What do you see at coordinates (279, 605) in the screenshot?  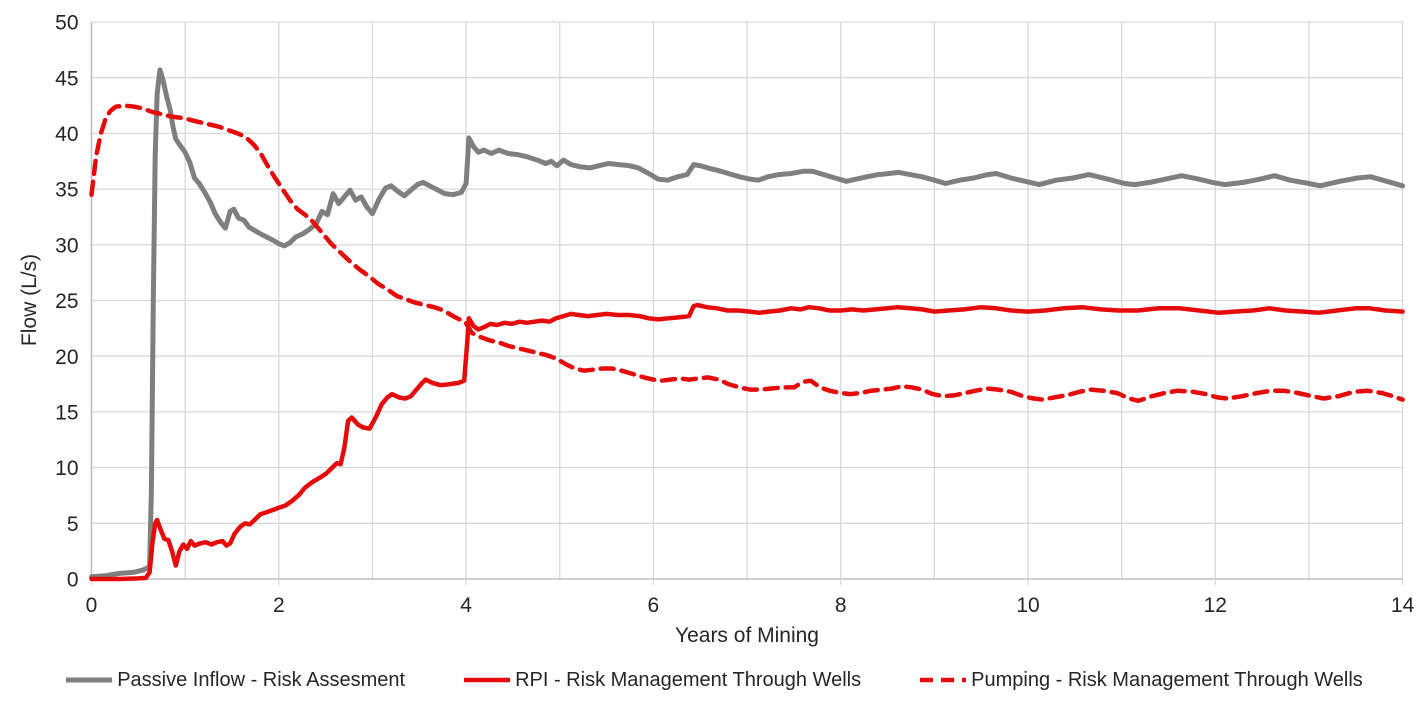 I see `x-tick-label: 2` at bounding box center [279, 605].